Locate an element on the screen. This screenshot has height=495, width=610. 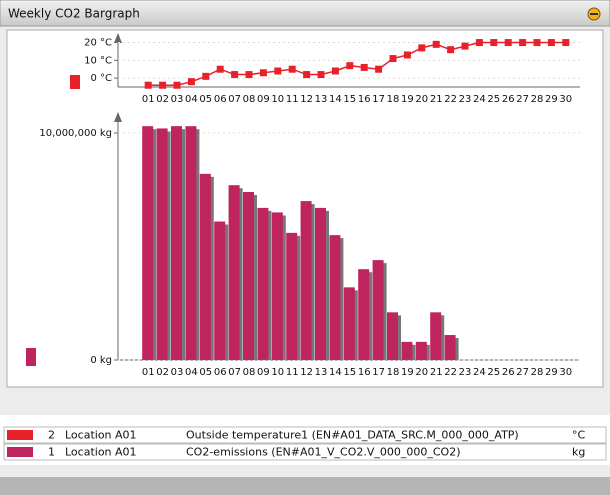
x-tick-label: 13 is located at coordinates (321, 99).